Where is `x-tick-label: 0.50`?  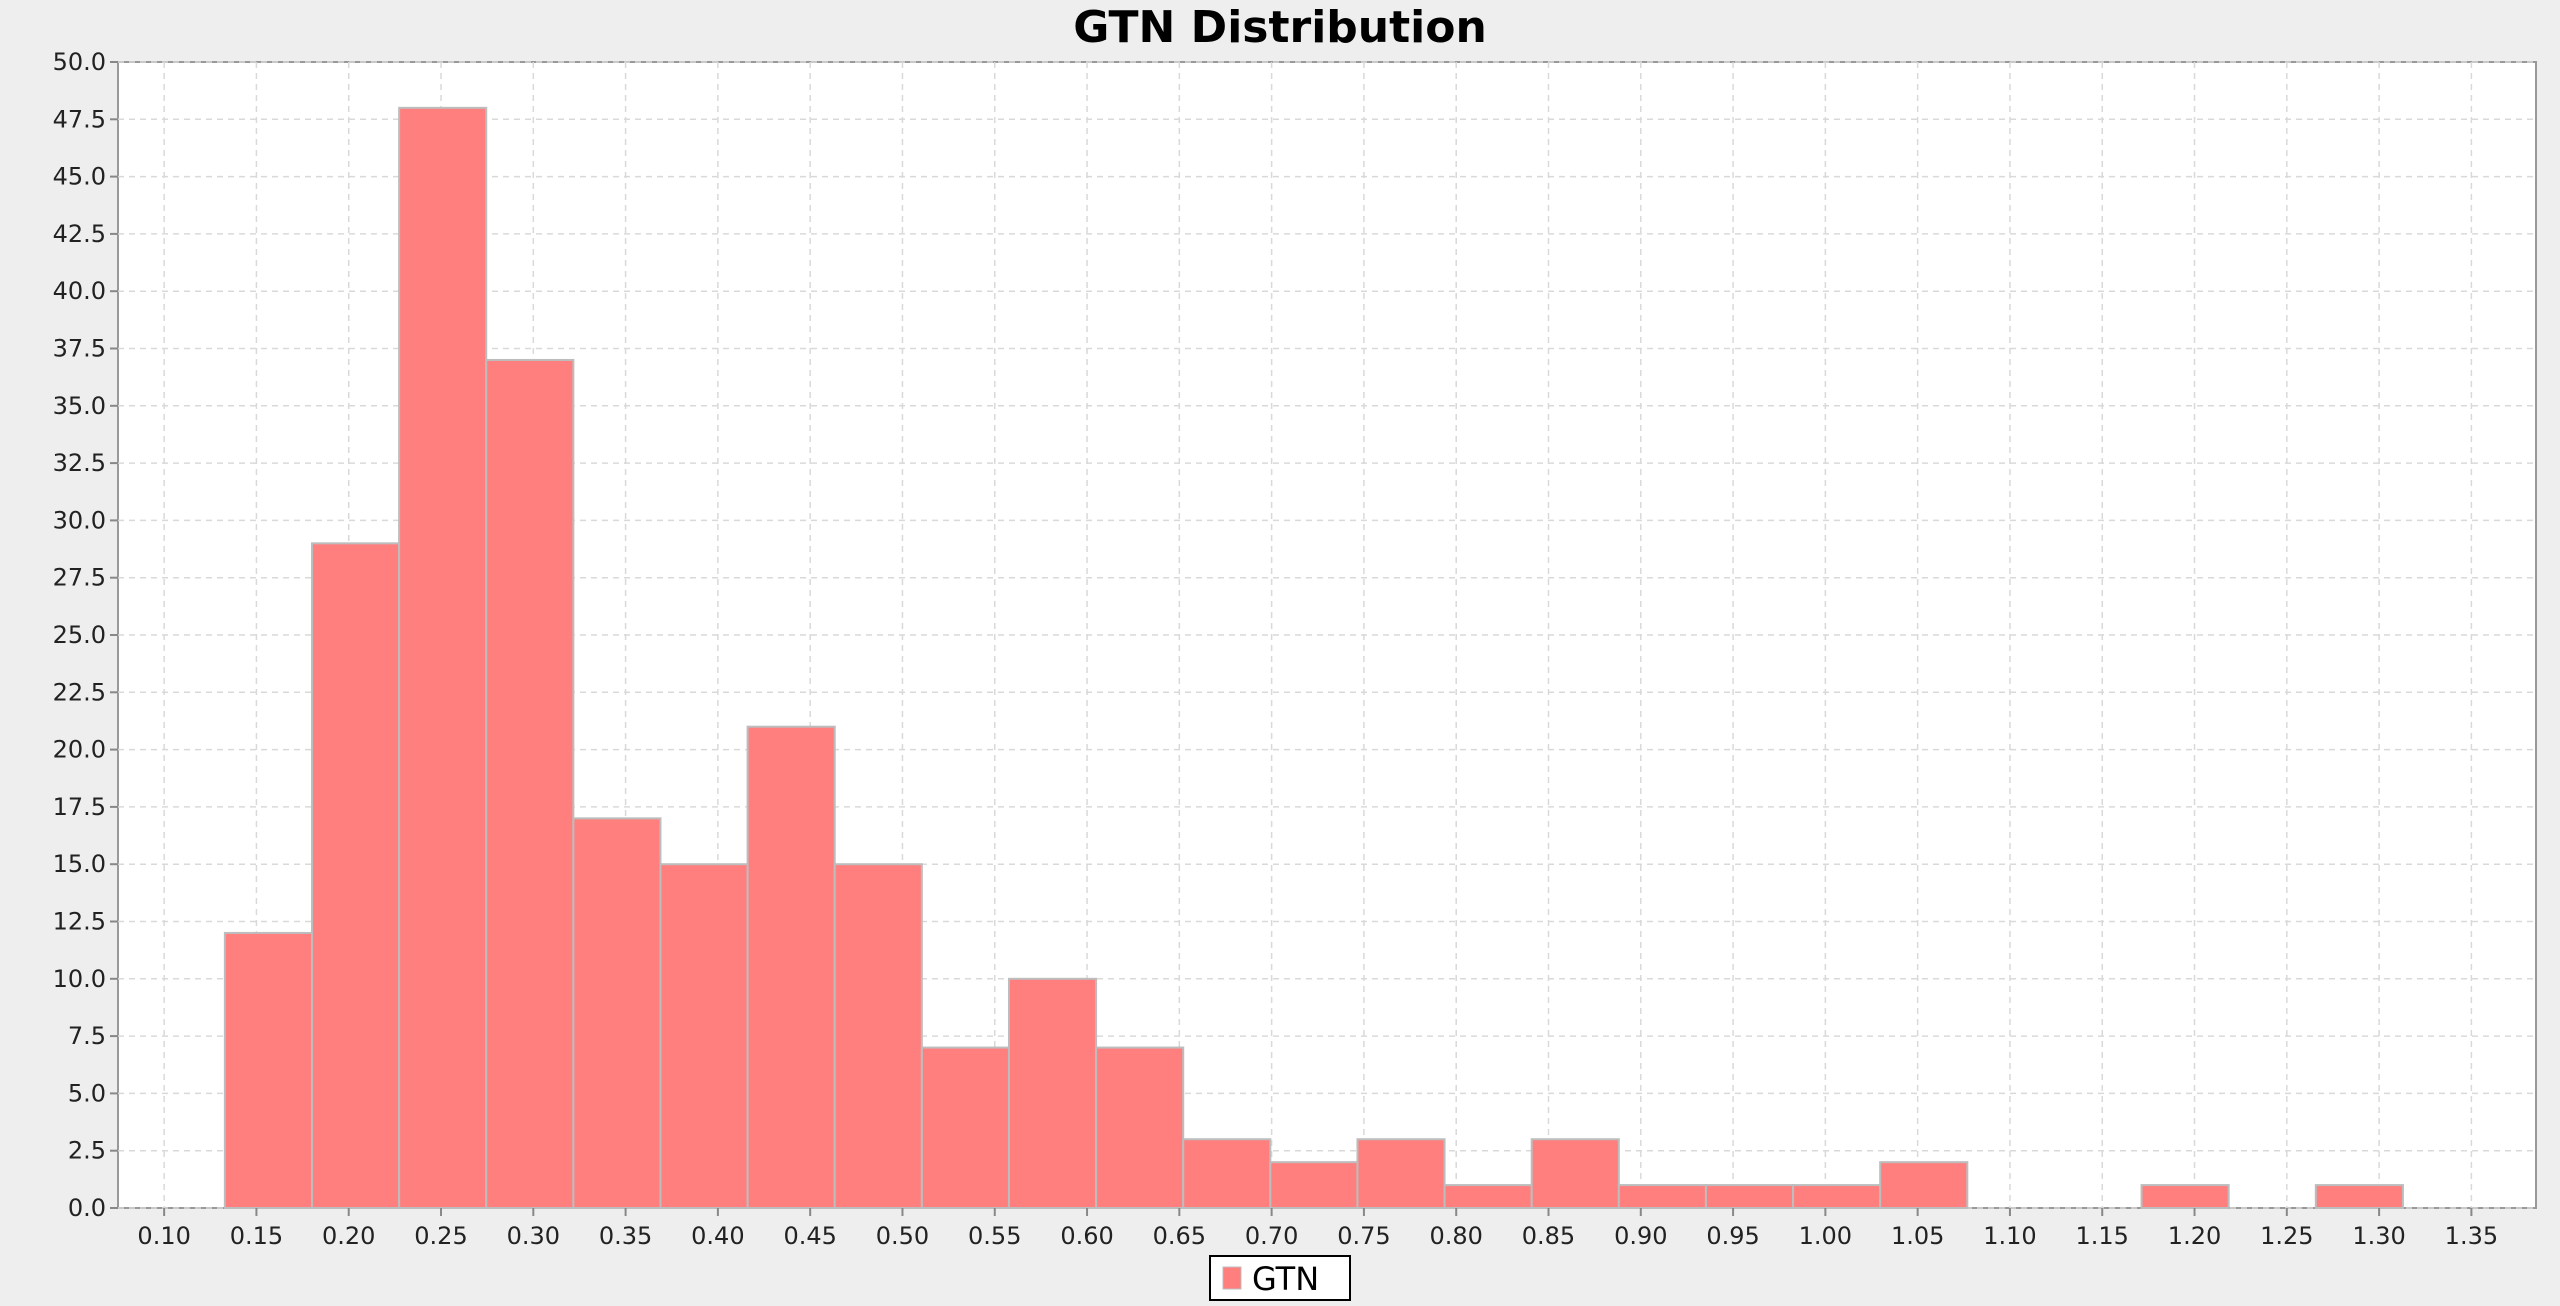 x-tick-label: 0.50 is located at coordinates (902, 1236).